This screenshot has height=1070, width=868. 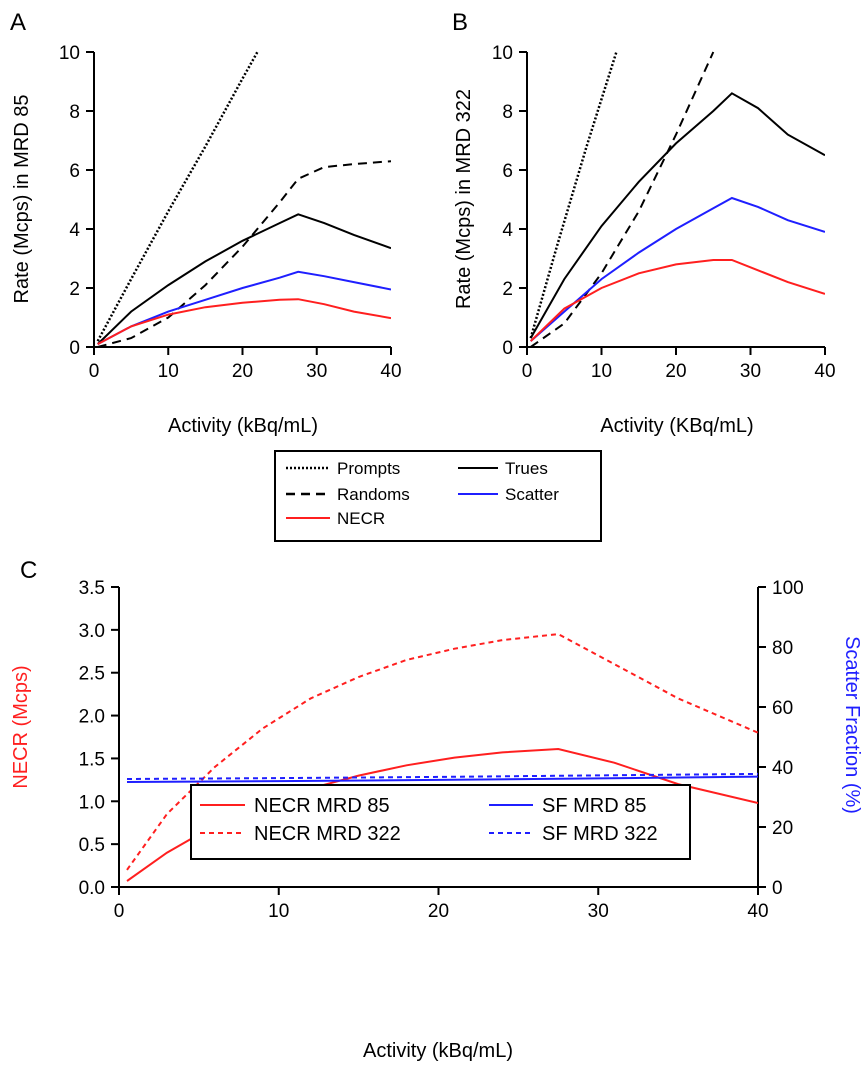 What do you see at coordinates (502, 53) in the screenshot?
I see `panel-b-y-tick-label: 10` at bounding box center [502, 53].